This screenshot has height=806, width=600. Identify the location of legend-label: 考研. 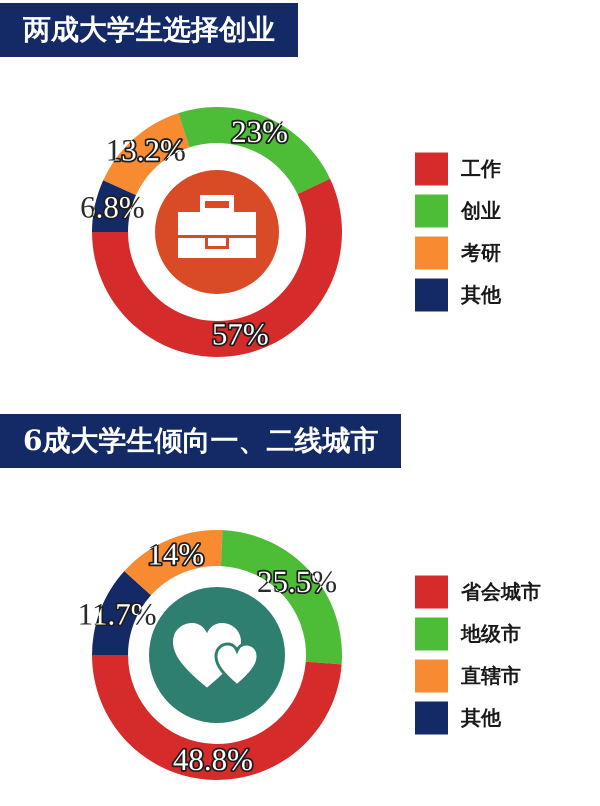
(481, 253).